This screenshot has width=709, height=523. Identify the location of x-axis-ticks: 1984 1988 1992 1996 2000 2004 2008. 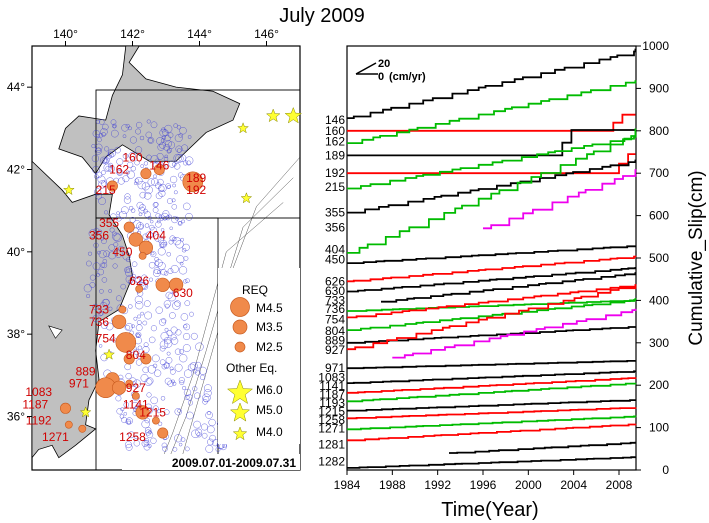
(483, 481).